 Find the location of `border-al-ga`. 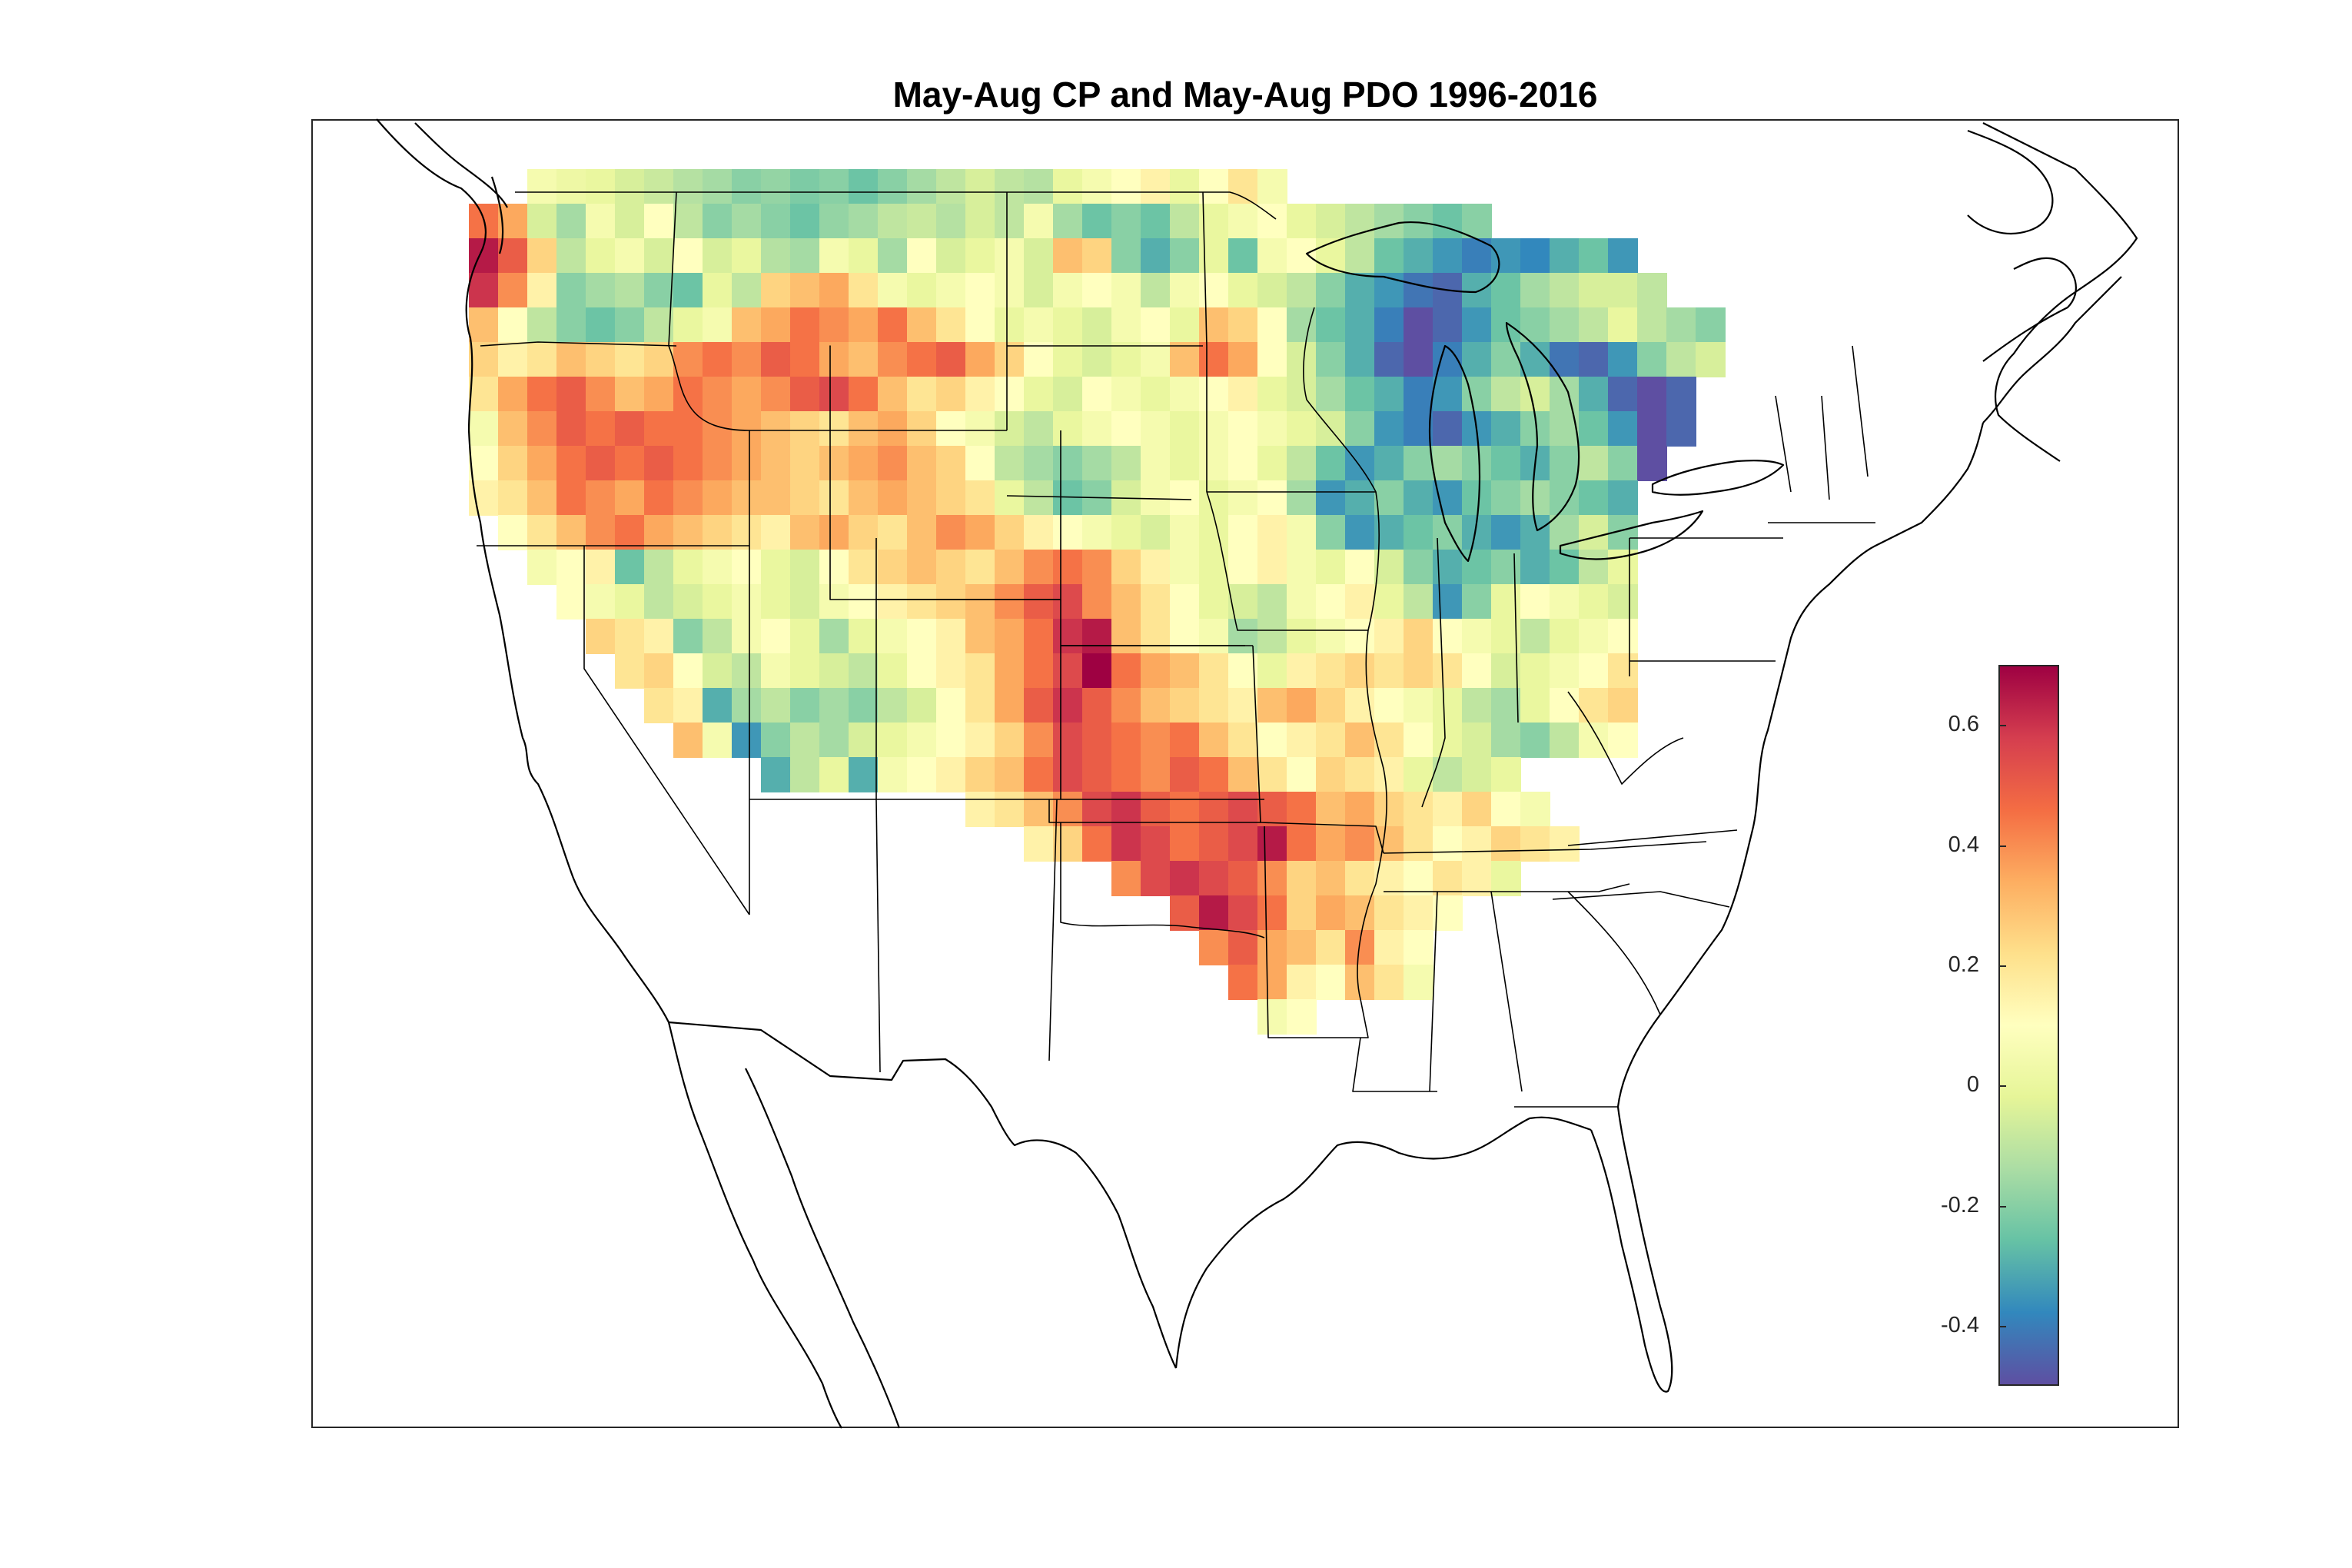

border-al-ga is located at coordinates (1506, 992).